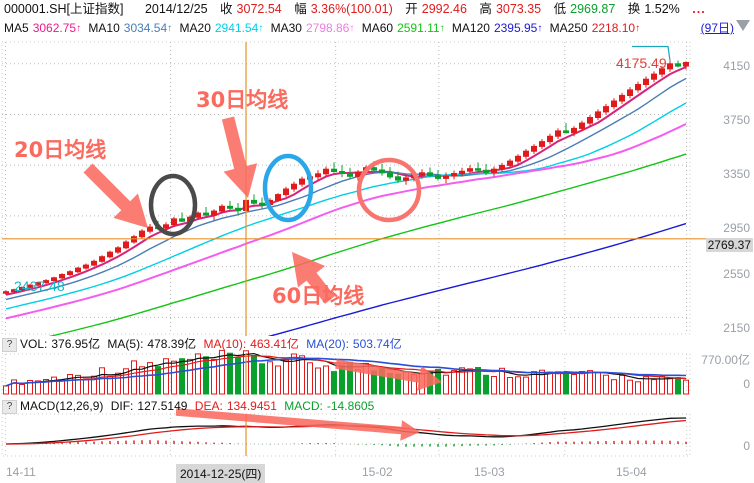 The height and width of the screenshot is (483, 754). I want to click on high-key: 高, so click(485, 9).